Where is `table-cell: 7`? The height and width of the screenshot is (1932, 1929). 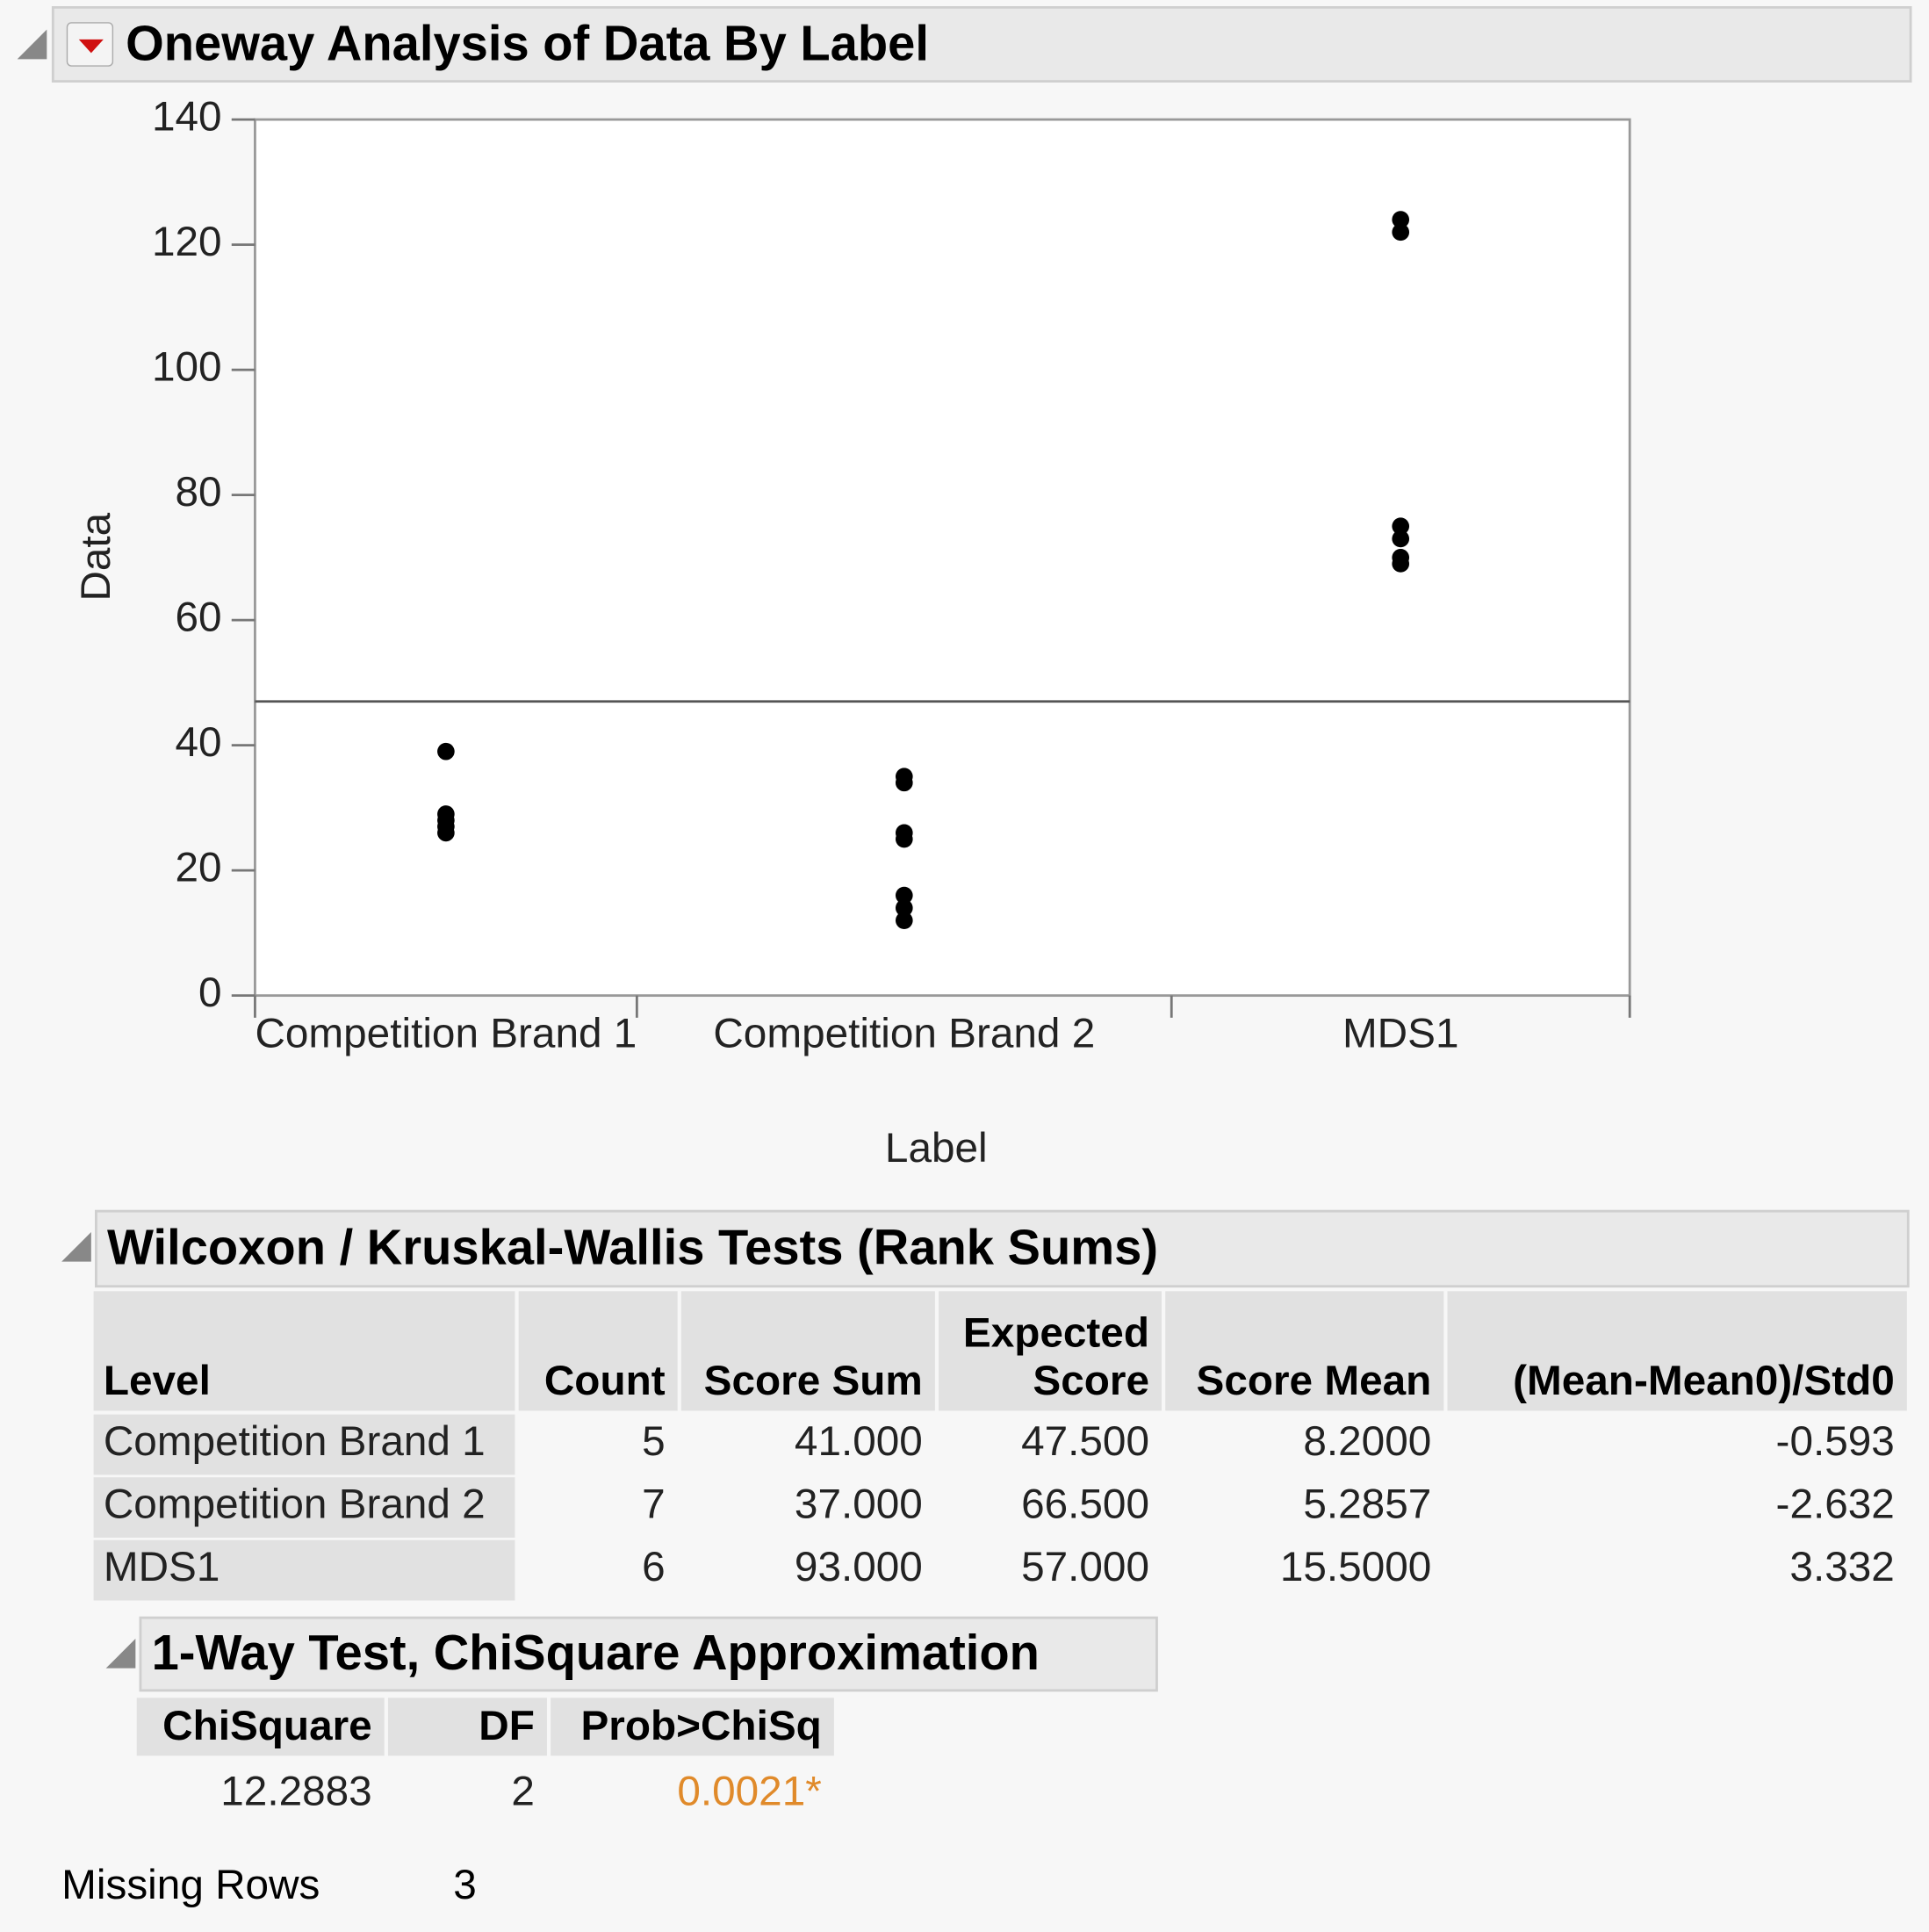
table-cell: 7 is located at coordinates (654, 1504).